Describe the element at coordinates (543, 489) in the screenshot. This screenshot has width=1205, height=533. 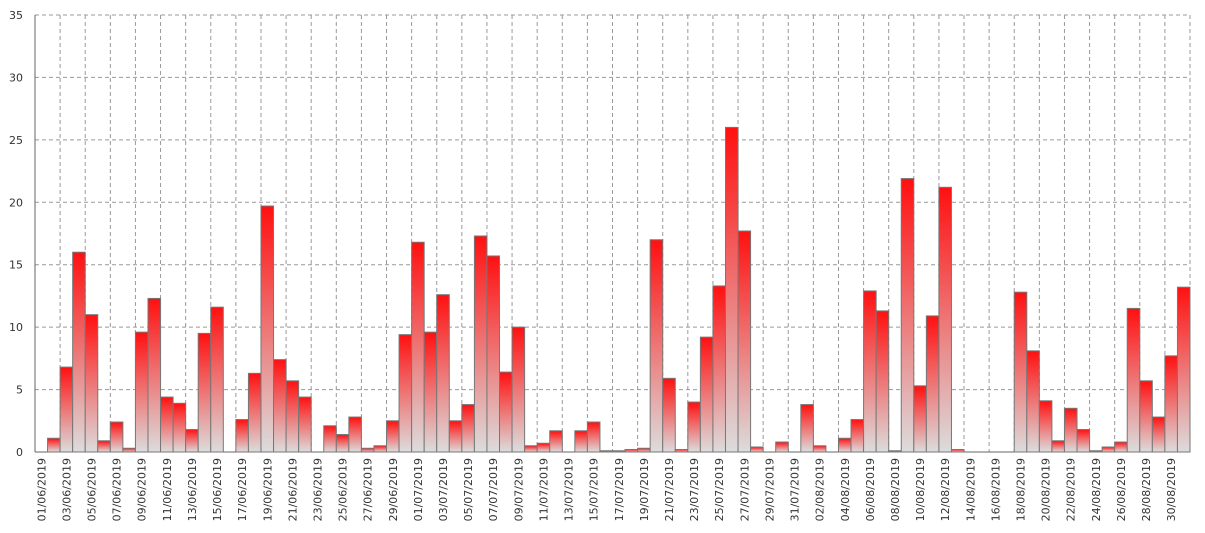
I see `x-tick-label: 11/07/2019` at that location.